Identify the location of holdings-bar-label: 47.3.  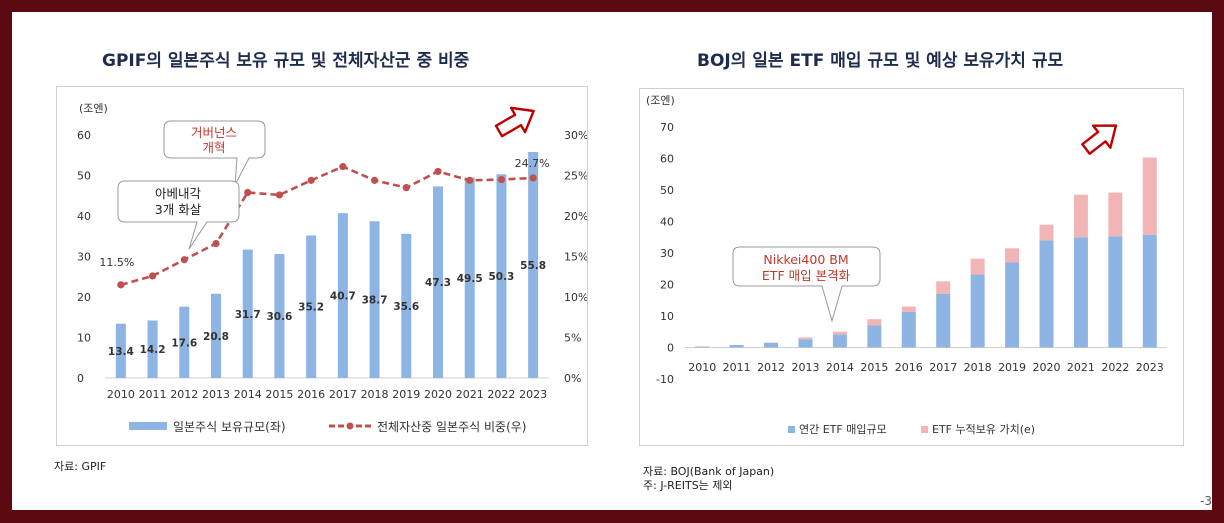
(438, 283).